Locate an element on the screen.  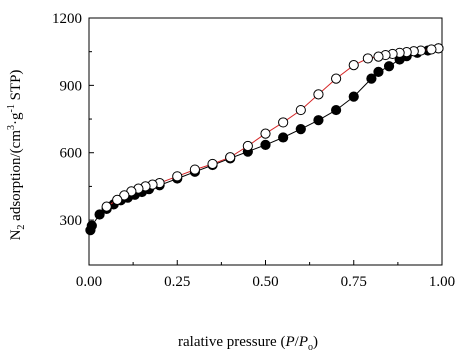
x-tick-label: 0.00 is located at coordinates (89, 282).